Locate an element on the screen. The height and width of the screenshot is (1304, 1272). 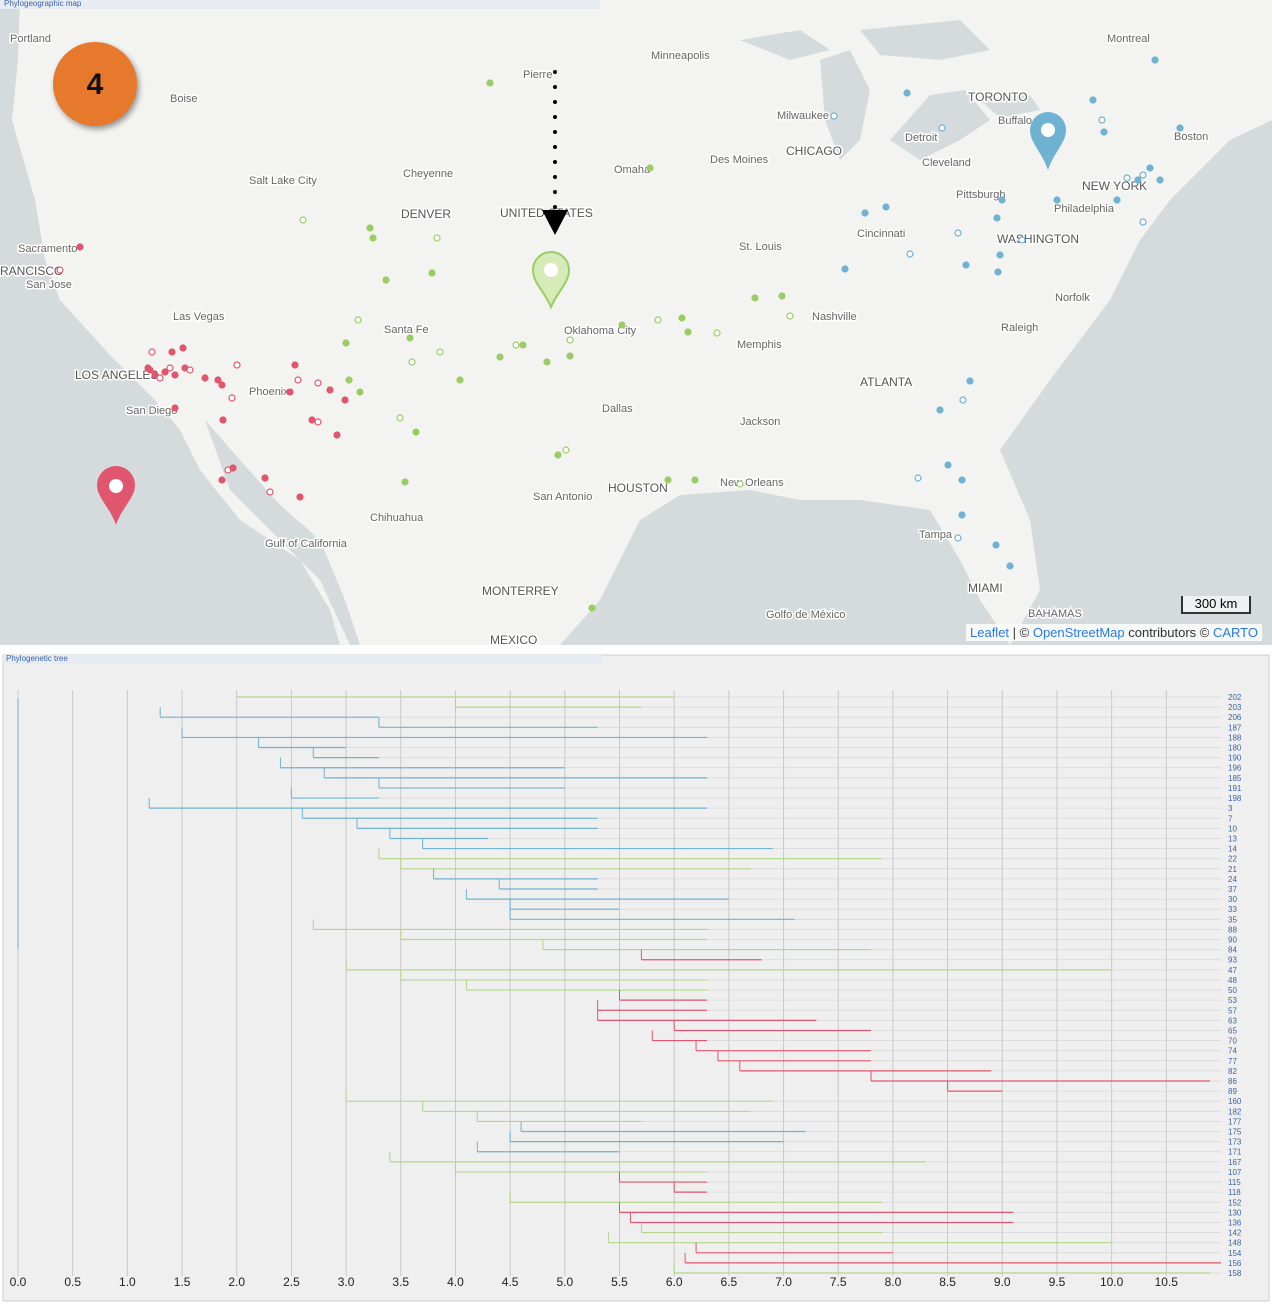
pin-blue is located at coordinates (1048, 141).